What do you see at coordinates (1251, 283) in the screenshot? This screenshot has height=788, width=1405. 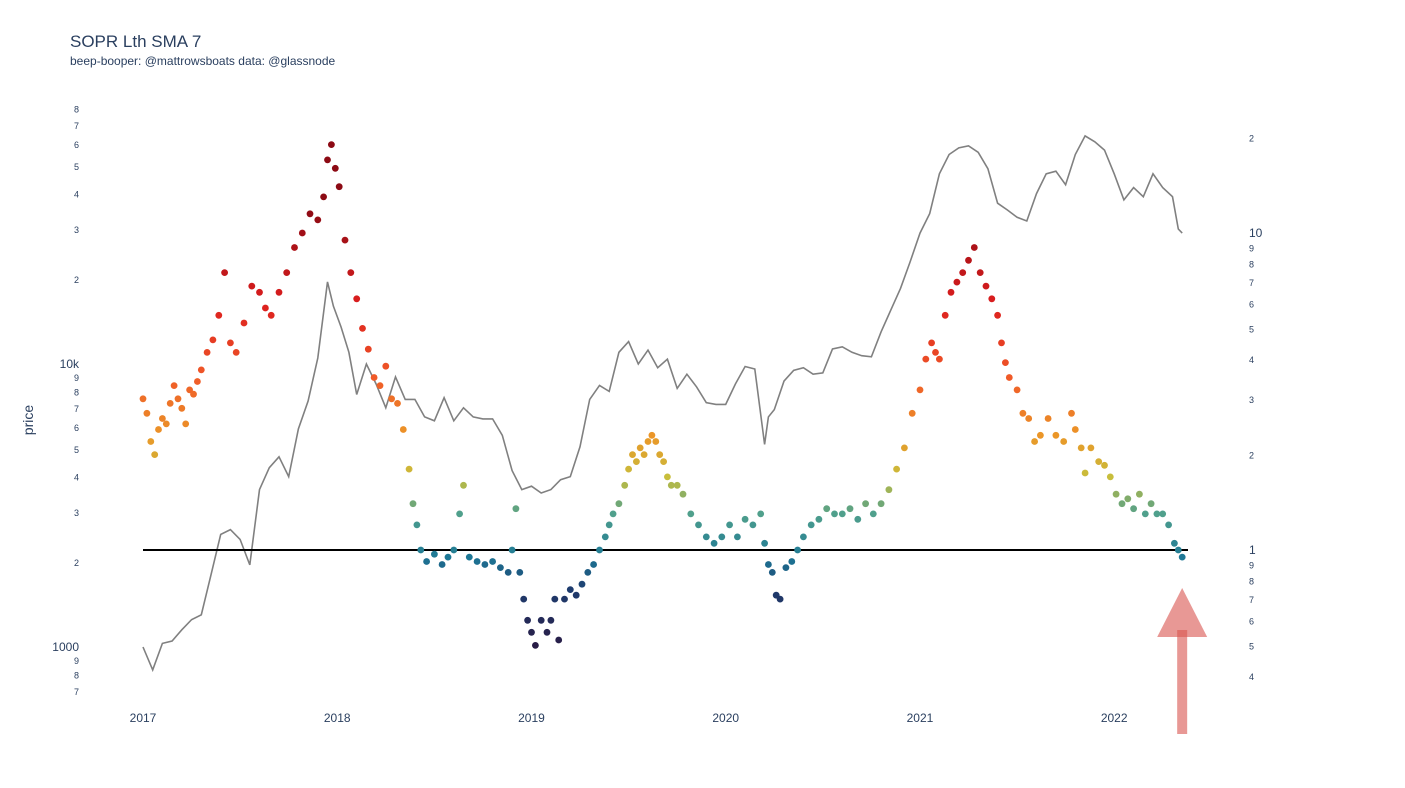 I see `y-right-tick-label: 7` at bounding box center [1251, 283].